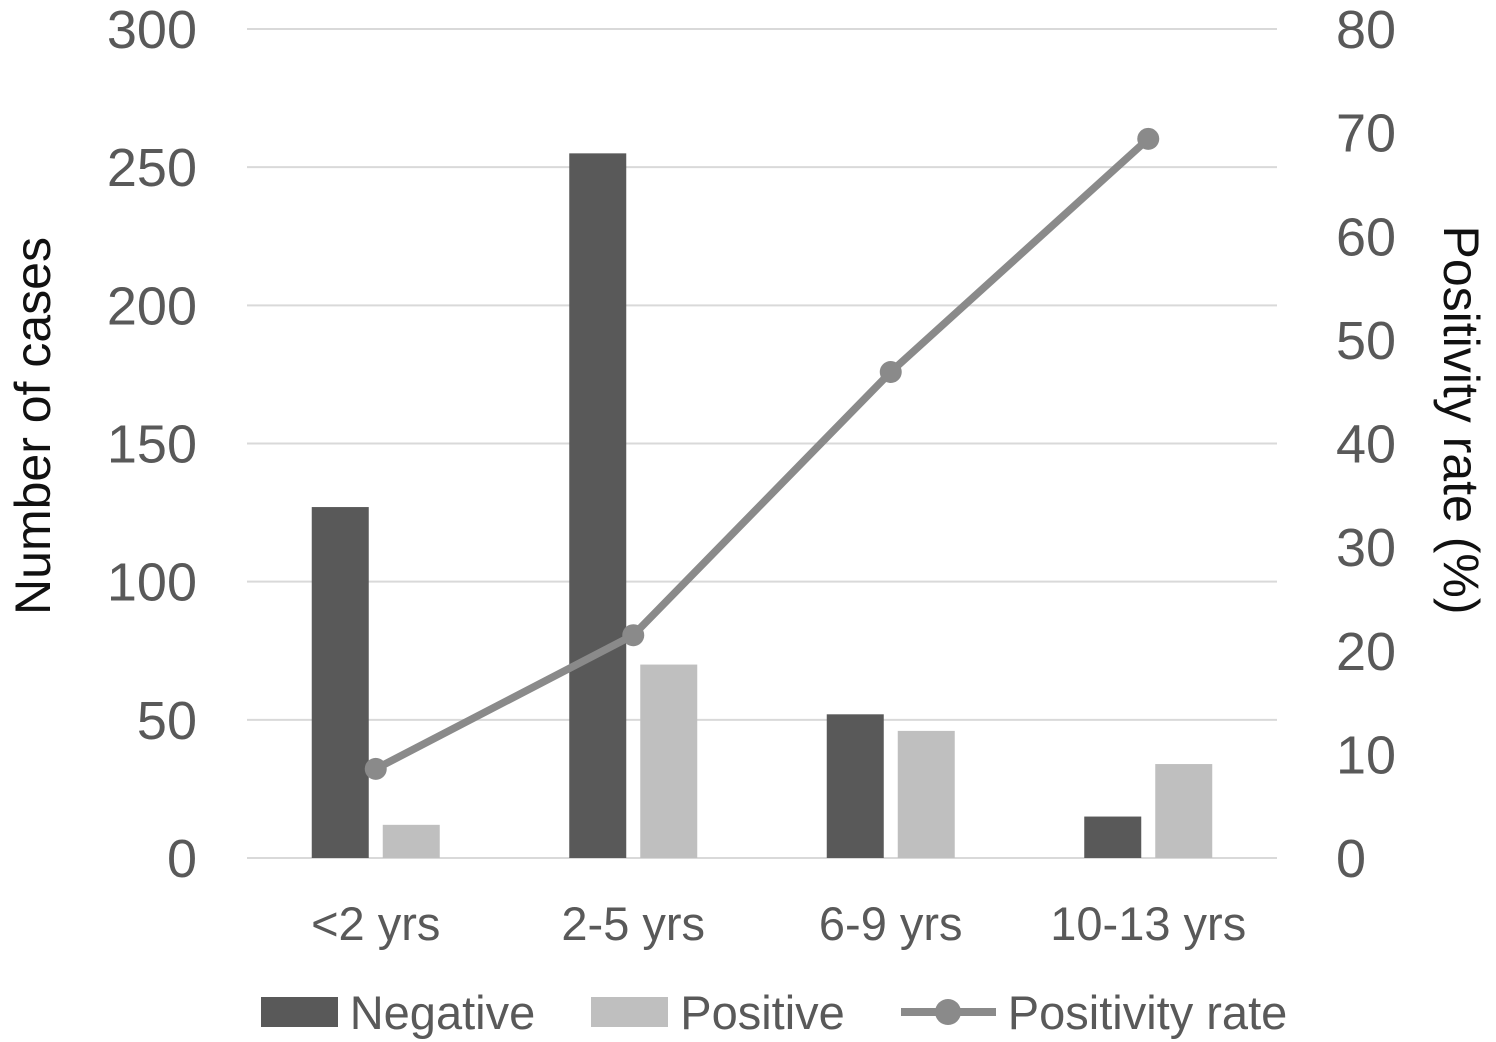 This screenshot has width=1496, height=1042. Describe the element at coordinates (1461, 420) in the screenshot. I see `right-axis-title: Positivity rate (%)` at that location.